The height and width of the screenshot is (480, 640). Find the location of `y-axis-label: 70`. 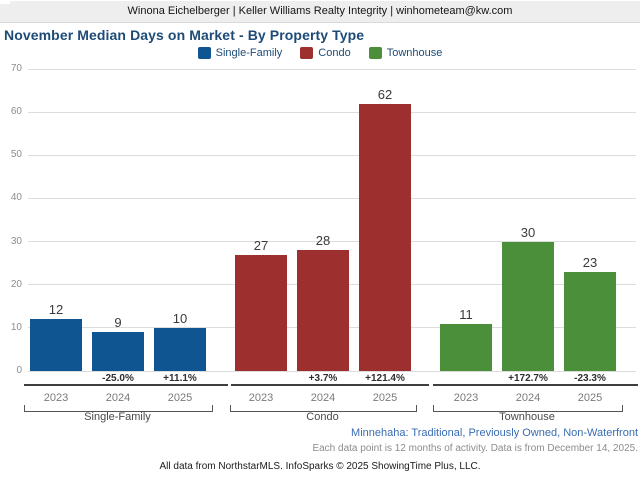

y-axis-label: 70 is located at coordinates (16, 68).